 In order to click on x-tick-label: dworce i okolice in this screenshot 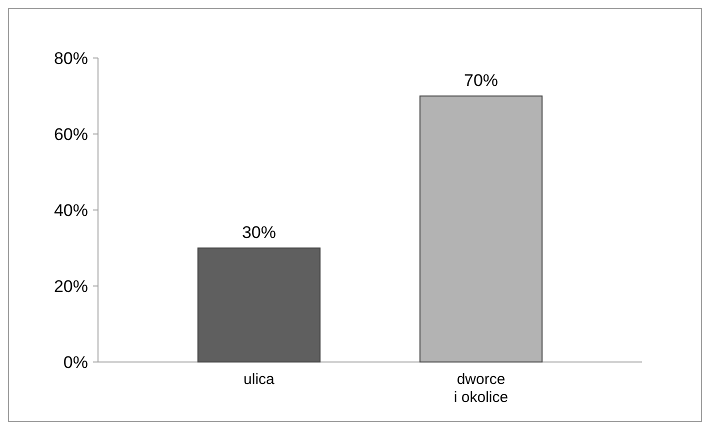, I will do `click(481, 388)`.